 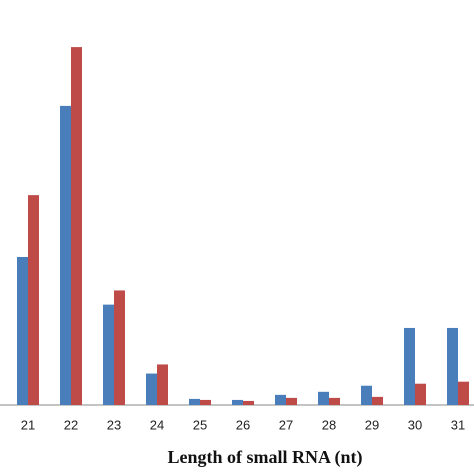 I want to click on x-tick-label: 23, so click(x=114, y=424).